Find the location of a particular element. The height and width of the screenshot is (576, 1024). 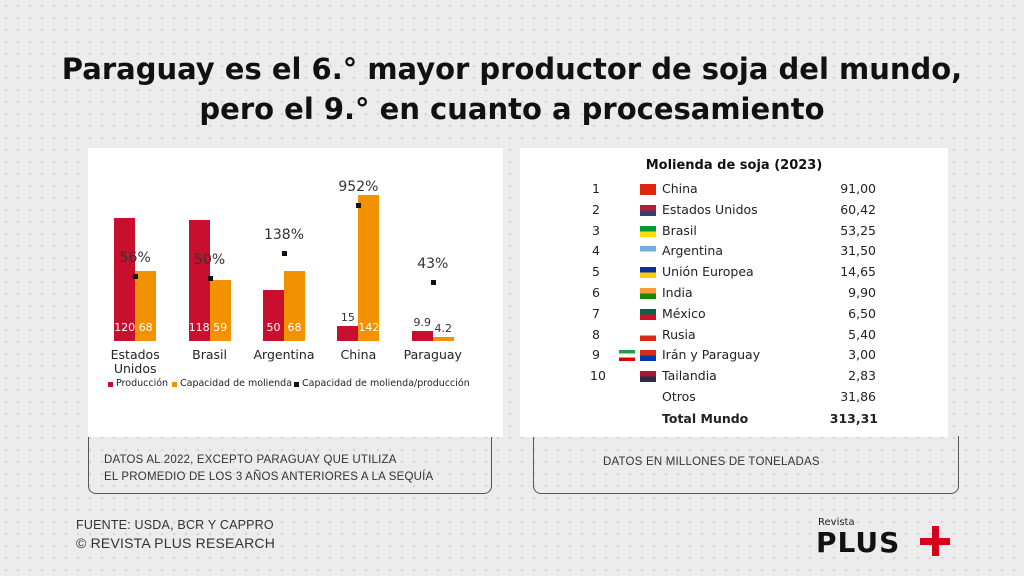

x-tick-label: Argentina is located at coordinates (284, 354).